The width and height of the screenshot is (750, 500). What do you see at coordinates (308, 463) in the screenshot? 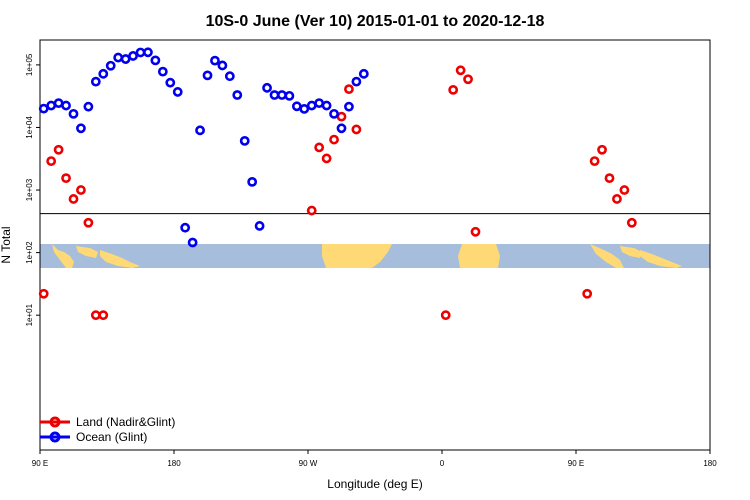
I see `x-tick-label: 90 W` at bounding box center [308, 463].